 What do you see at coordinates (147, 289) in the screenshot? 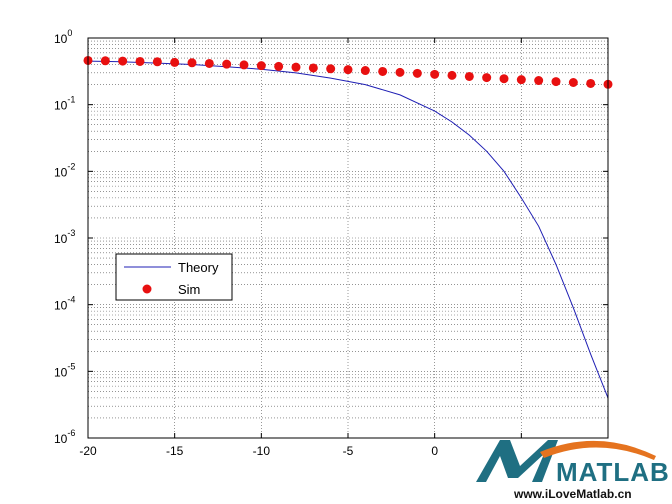
I see `legend-sim-swatch` at bounding box center [147, 289].